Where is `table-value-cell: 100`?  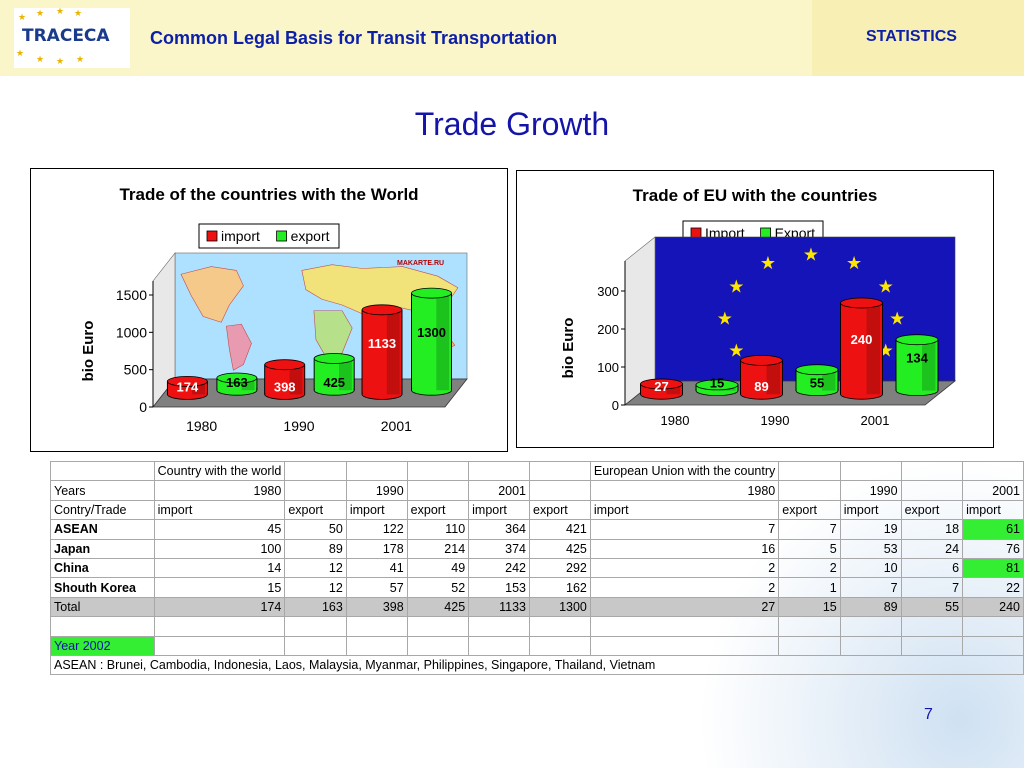 table-value-cell: 100 is located at coordinates (219, 548).